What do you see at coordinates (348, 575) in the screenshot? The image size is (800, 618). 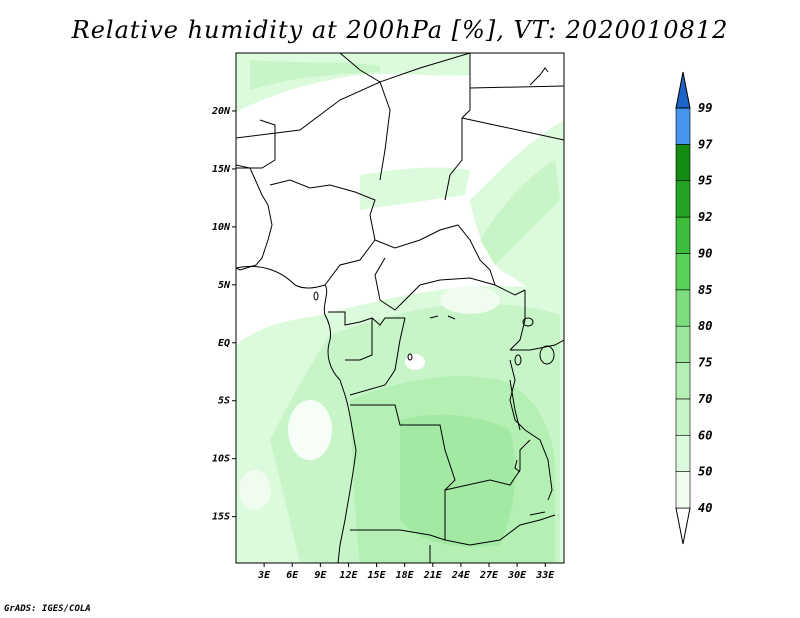 I see `lon-tick-label: 12E` at bounding box center [348, 575].